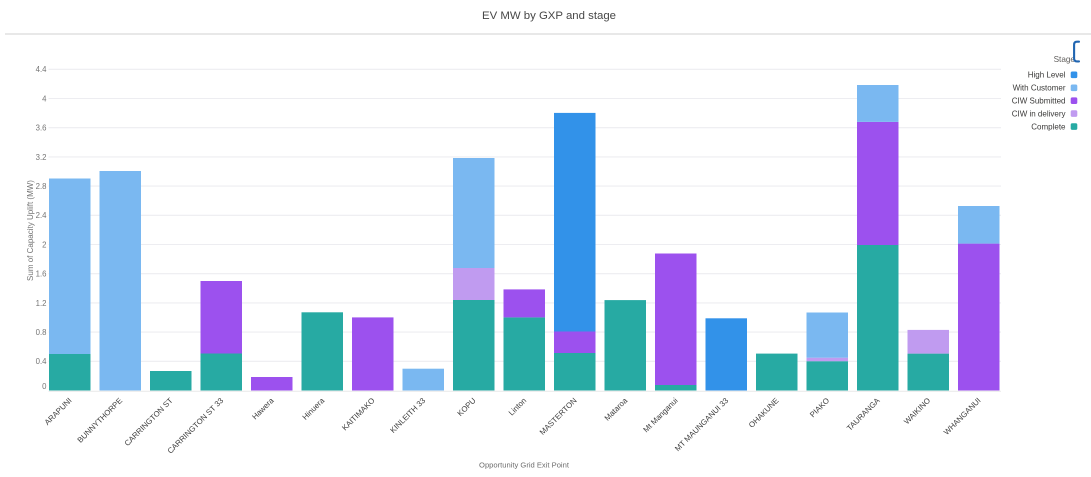 The height and width of the screenshot is (477, 1091). Describe the element at coordinates (44, 244) in the screenshot. I see `svg-text: 2` at that location.